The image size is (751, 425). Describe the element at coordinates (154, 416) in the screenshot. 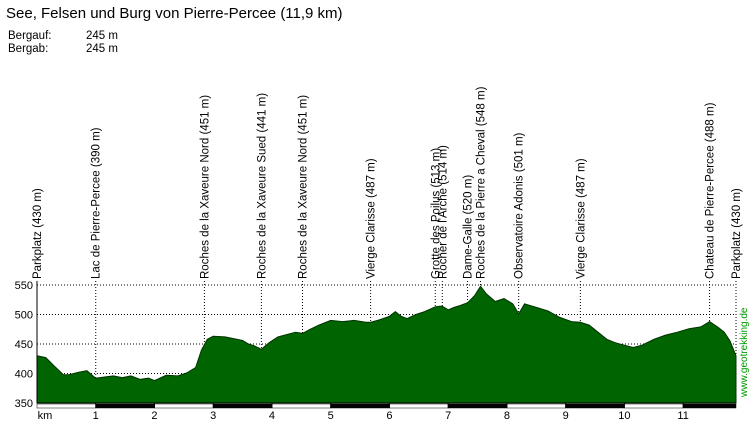

I see `x-tick-label: 2` at that location.